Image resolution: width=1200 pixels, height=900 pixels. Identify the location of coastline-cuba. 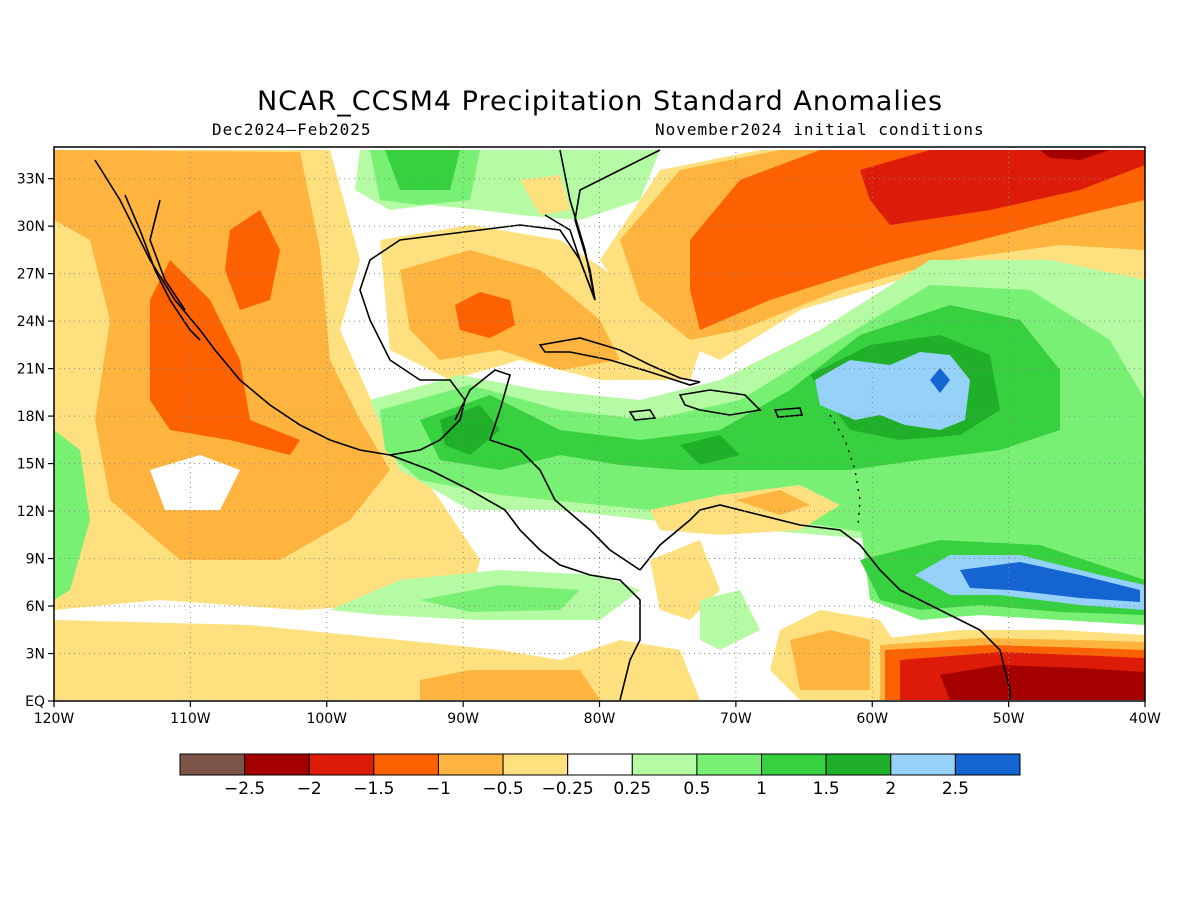
(619, 361).